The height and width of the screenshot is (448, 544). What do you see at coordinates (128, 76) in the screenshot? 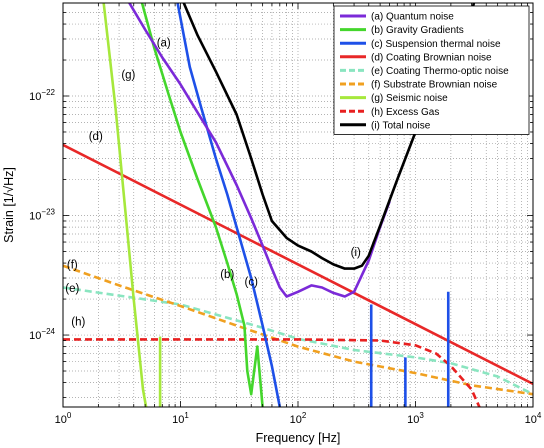
I see `curve-annotation: (g)` at bounding box center [128, 76].